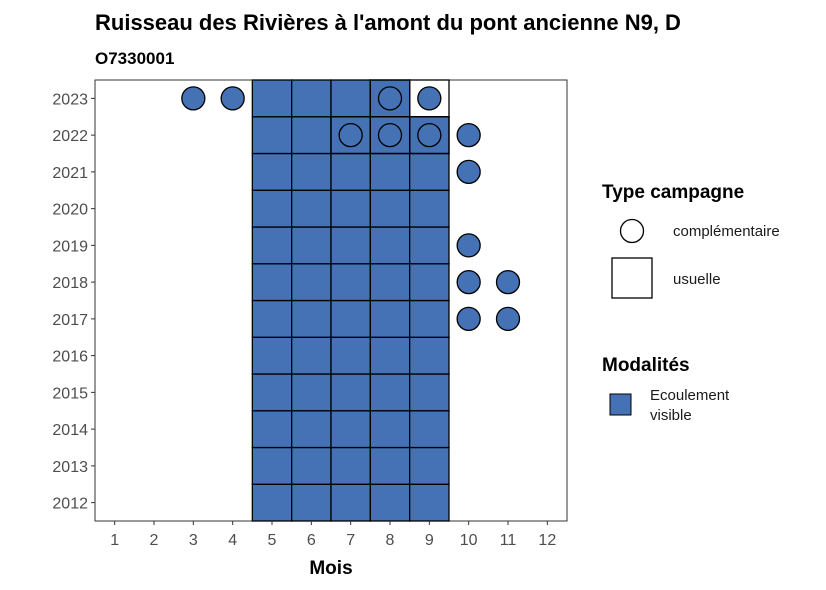 This screenshot has height=590, width=826. What do you see at coordinates (690, 395) in the screenshot?
I see `legend-label-ecoulement: Ecoulement` at bounding box center [690, 395].